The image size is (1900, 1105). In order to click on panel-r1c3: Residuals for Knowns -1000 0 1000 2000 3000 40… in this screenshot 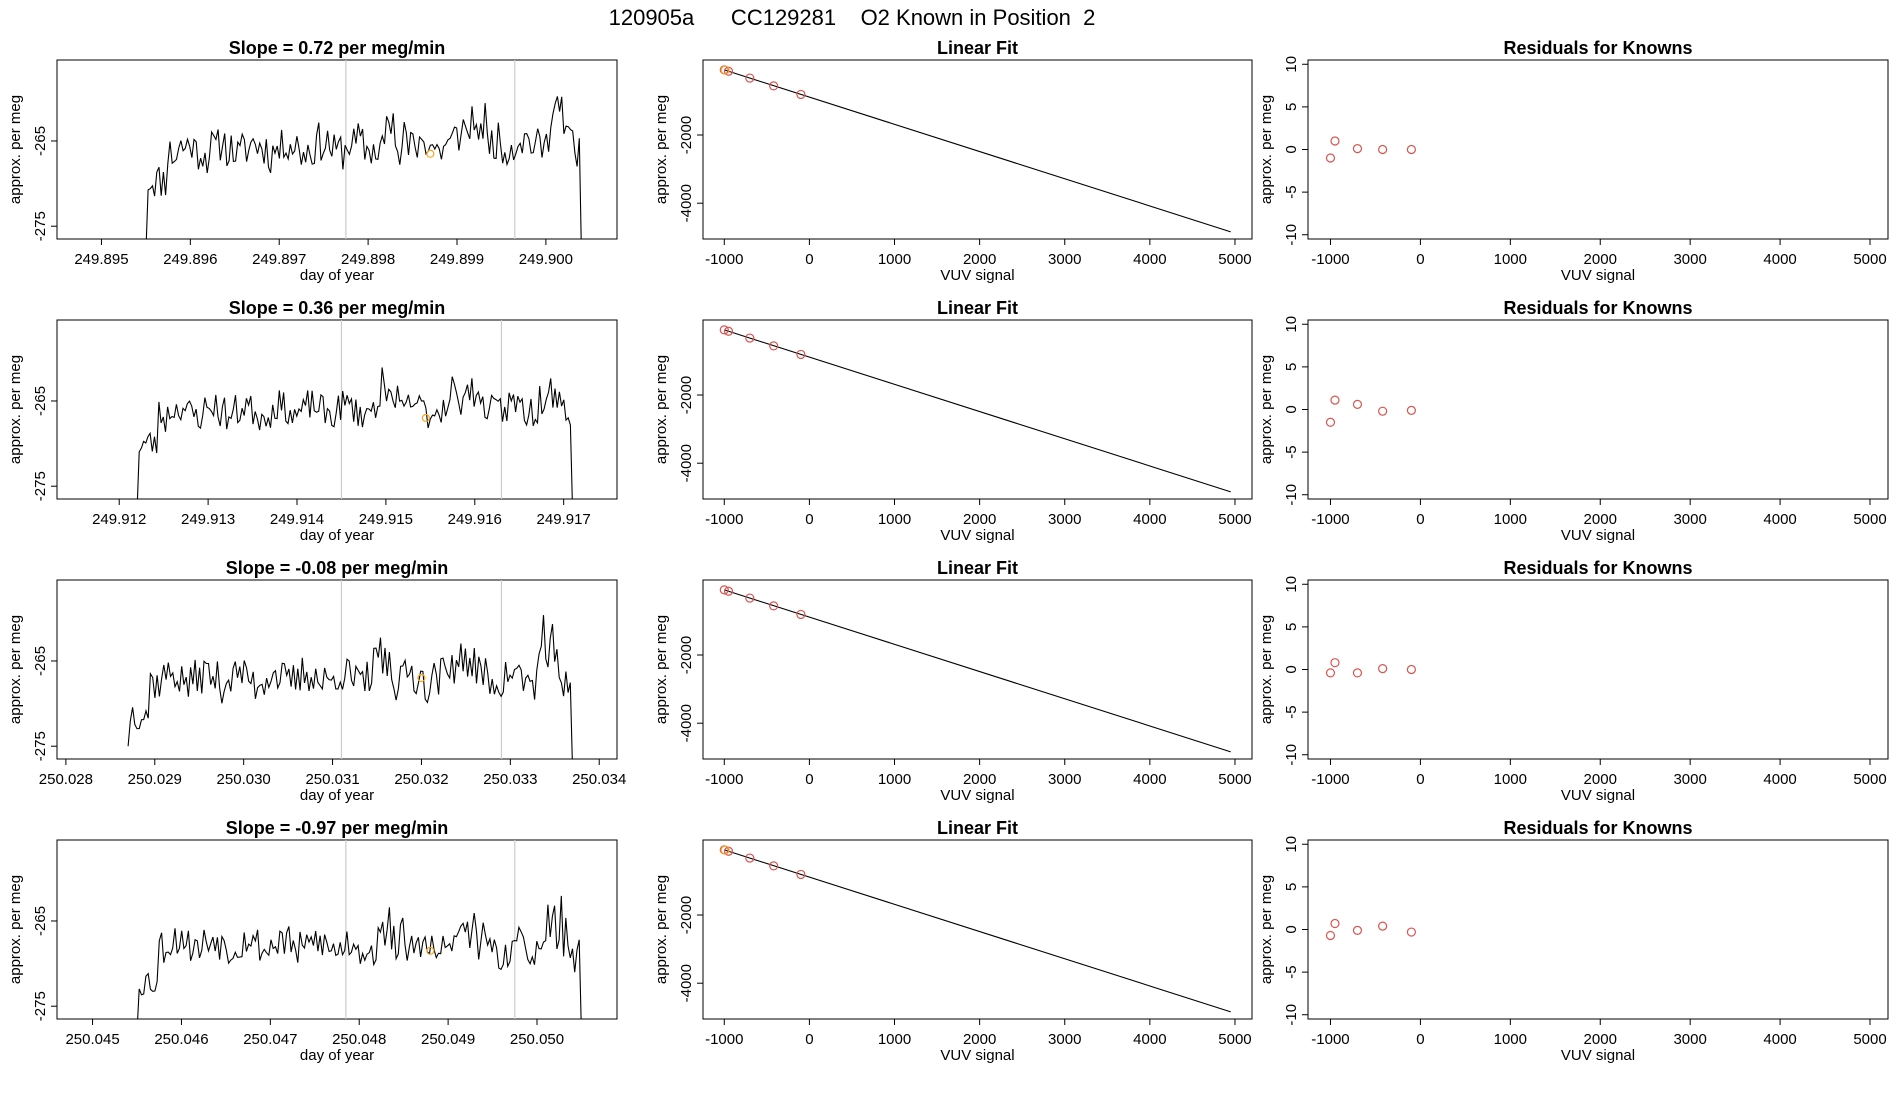, I will do `click(1573, 161)`.